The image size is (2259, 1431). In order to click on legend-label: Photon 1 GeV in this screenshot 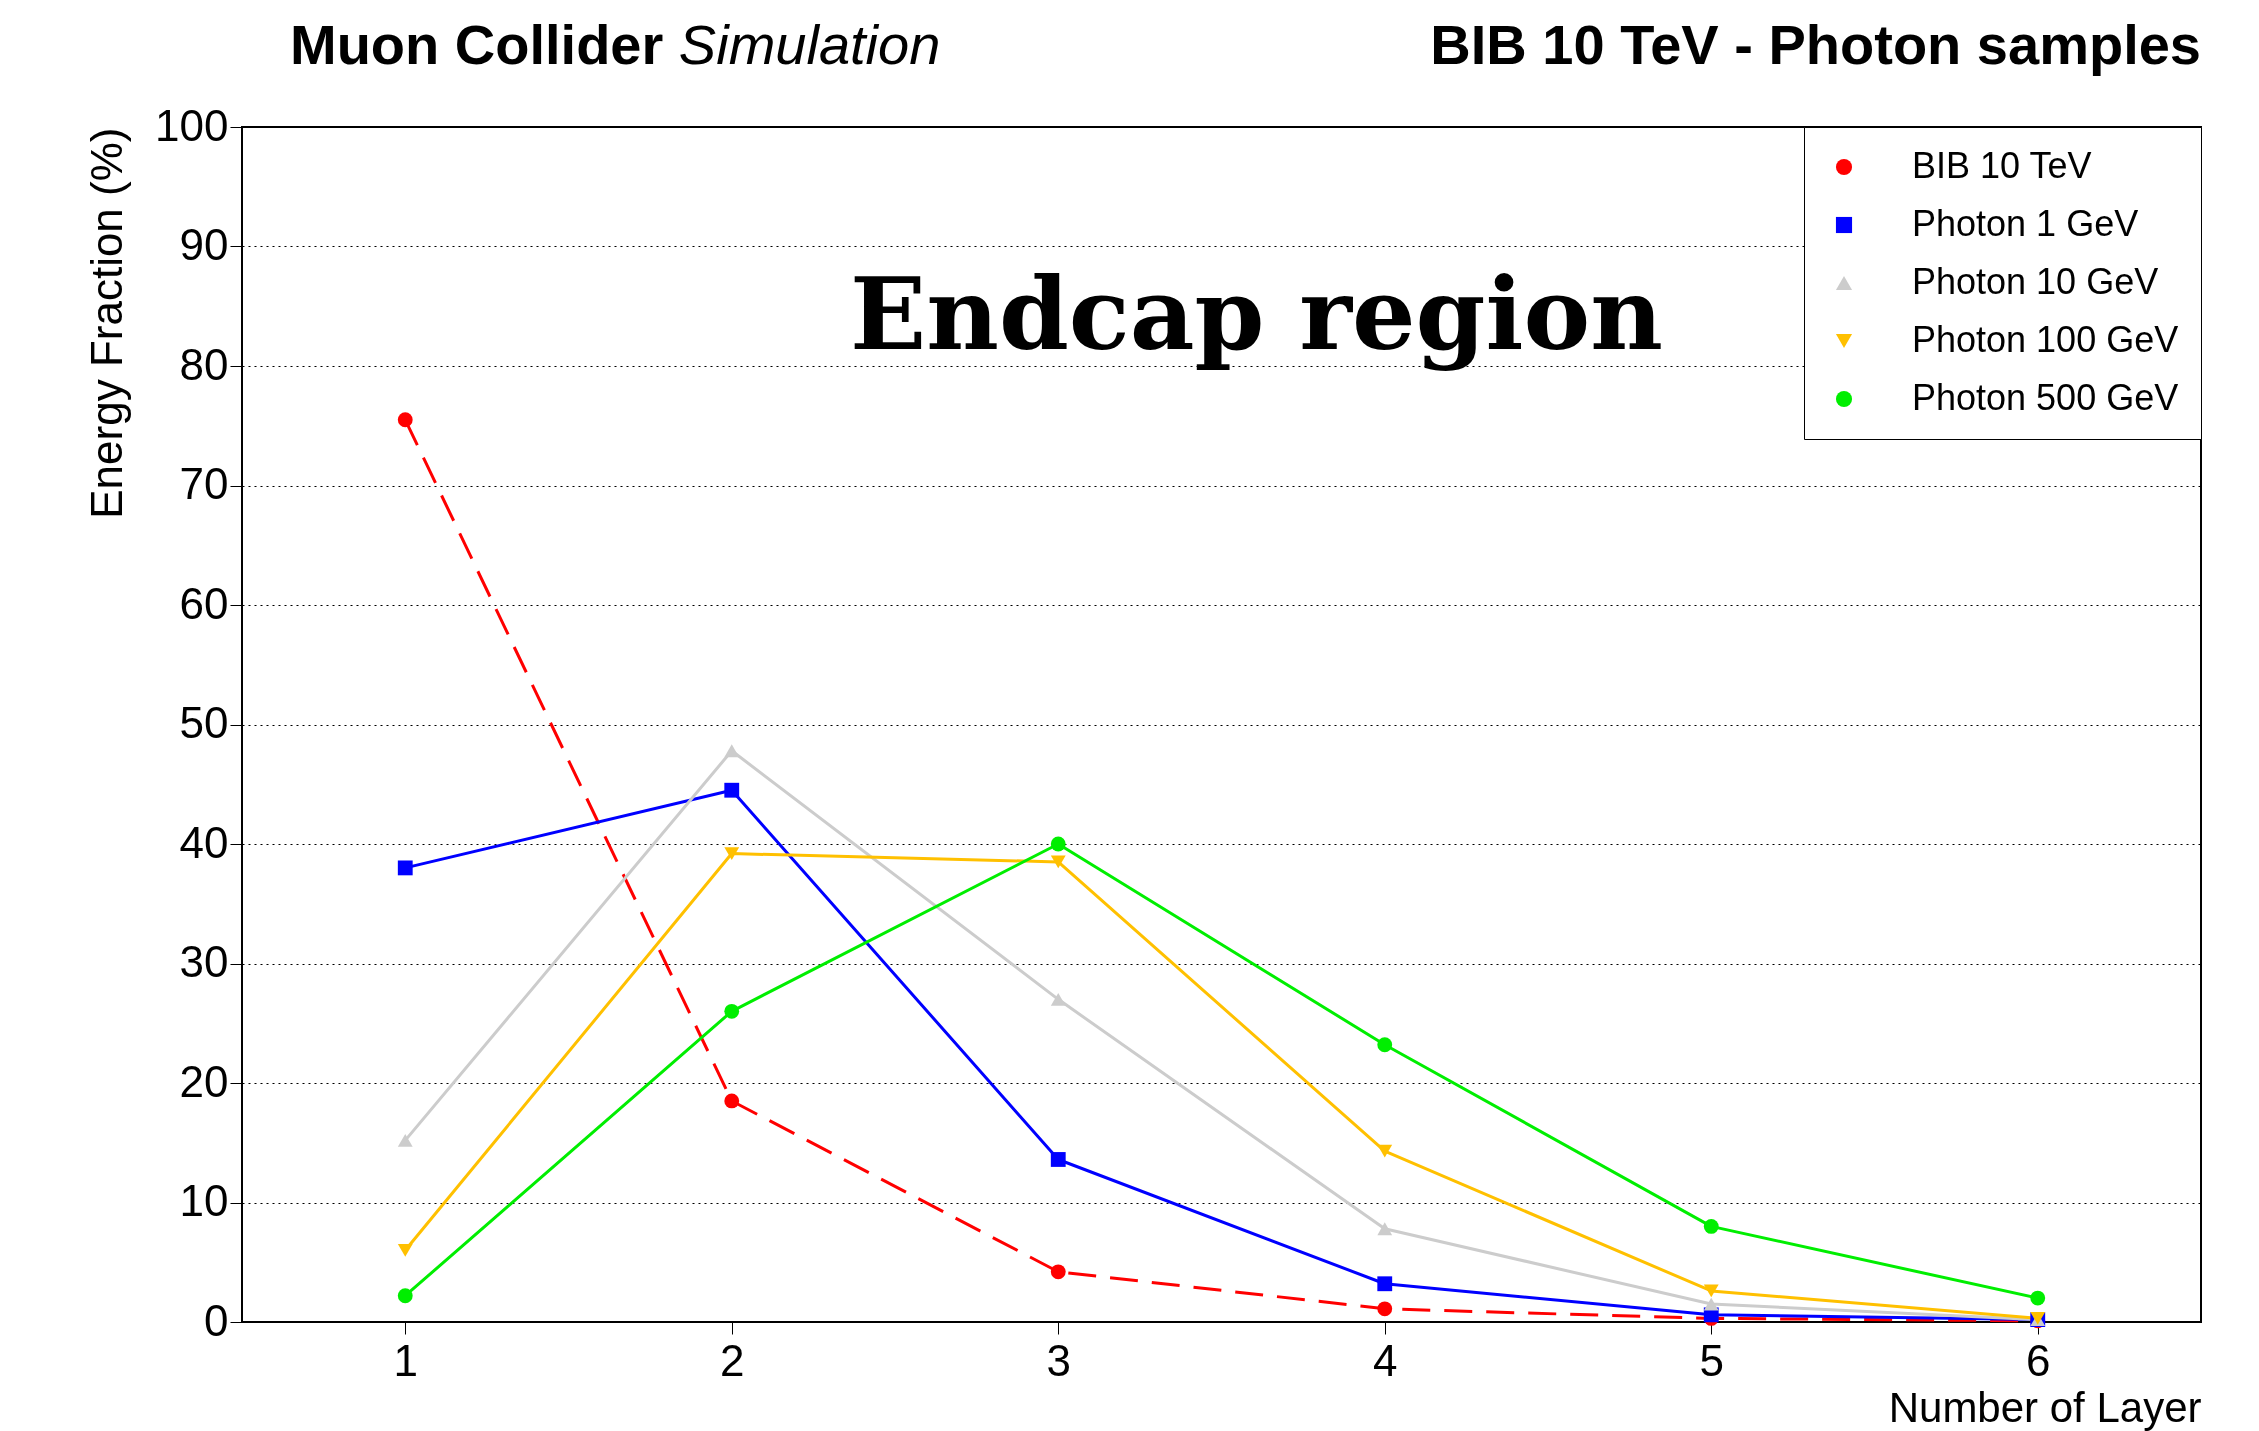, I will do `click(2025, 223)`.